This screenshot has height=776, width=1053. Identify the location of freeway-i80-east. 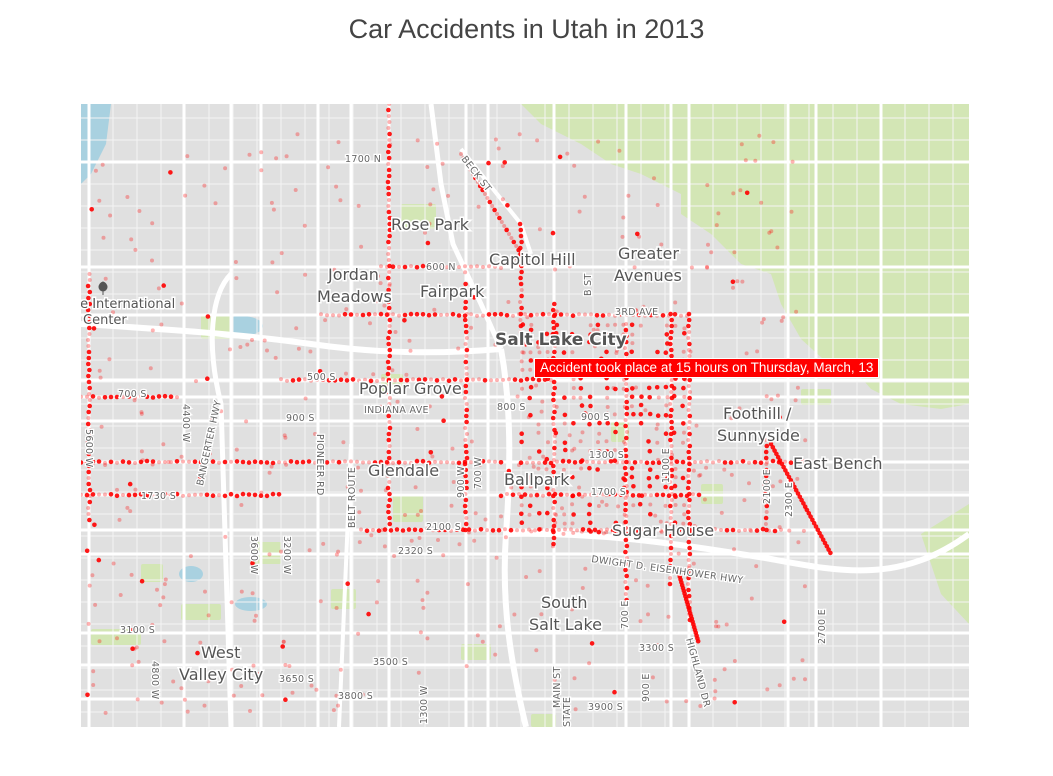
(737, 552).